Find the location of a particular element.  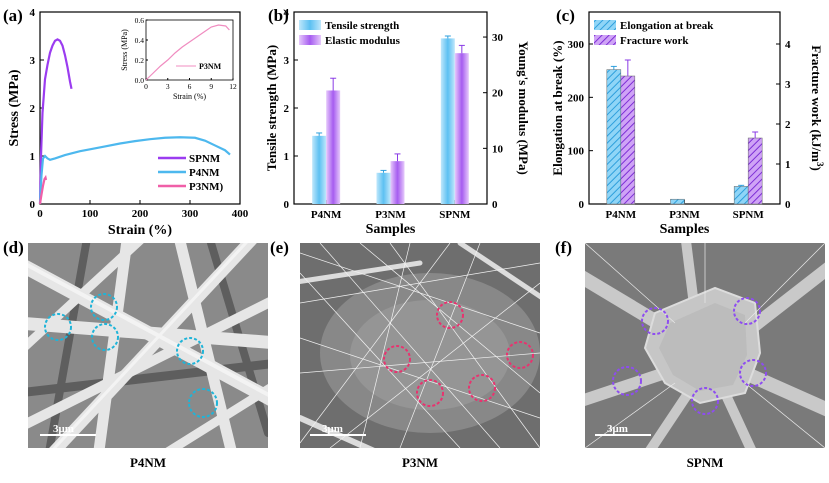

inset-legend-label: P3NM is located at coordinates (210, 66).